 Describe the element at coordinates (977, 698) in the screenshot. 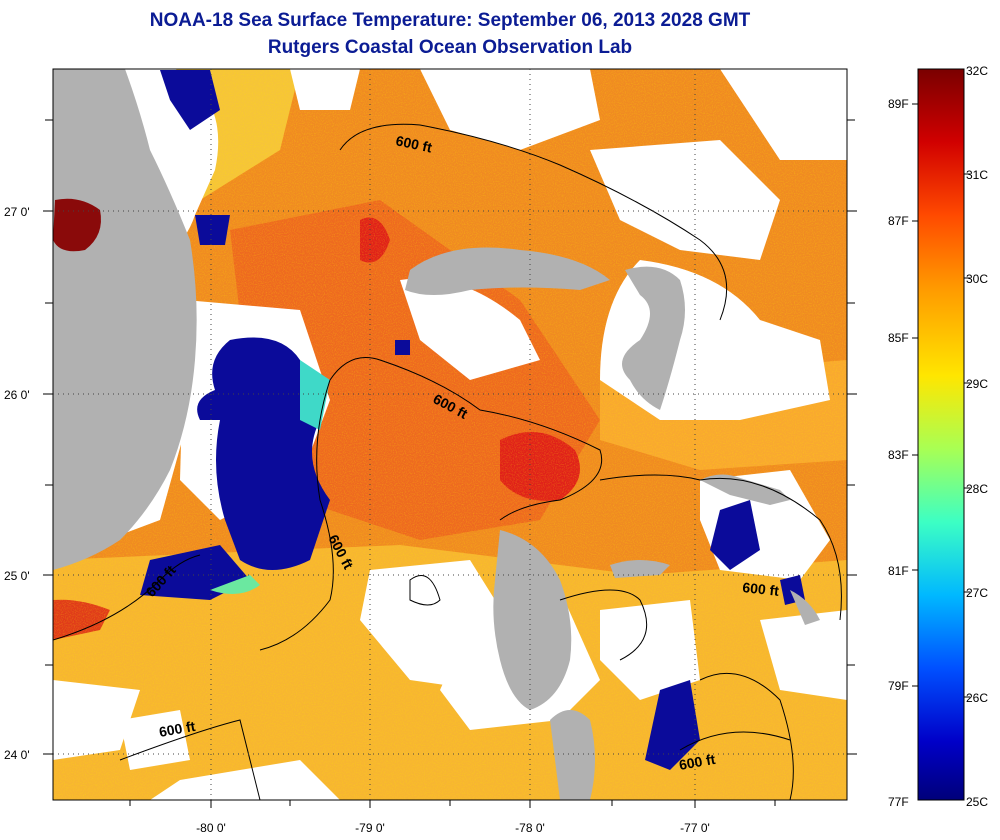

I see `celsius-label: 26C` at that location.